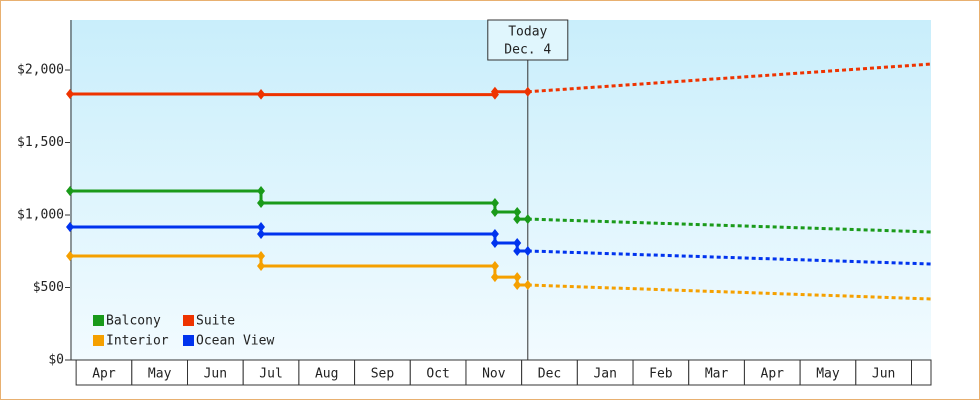 This screenshot has width=980, height=404. Describe the element at coordinates (235, 341) in the screenshot. I see `legend-label: Ocean View` at that location.